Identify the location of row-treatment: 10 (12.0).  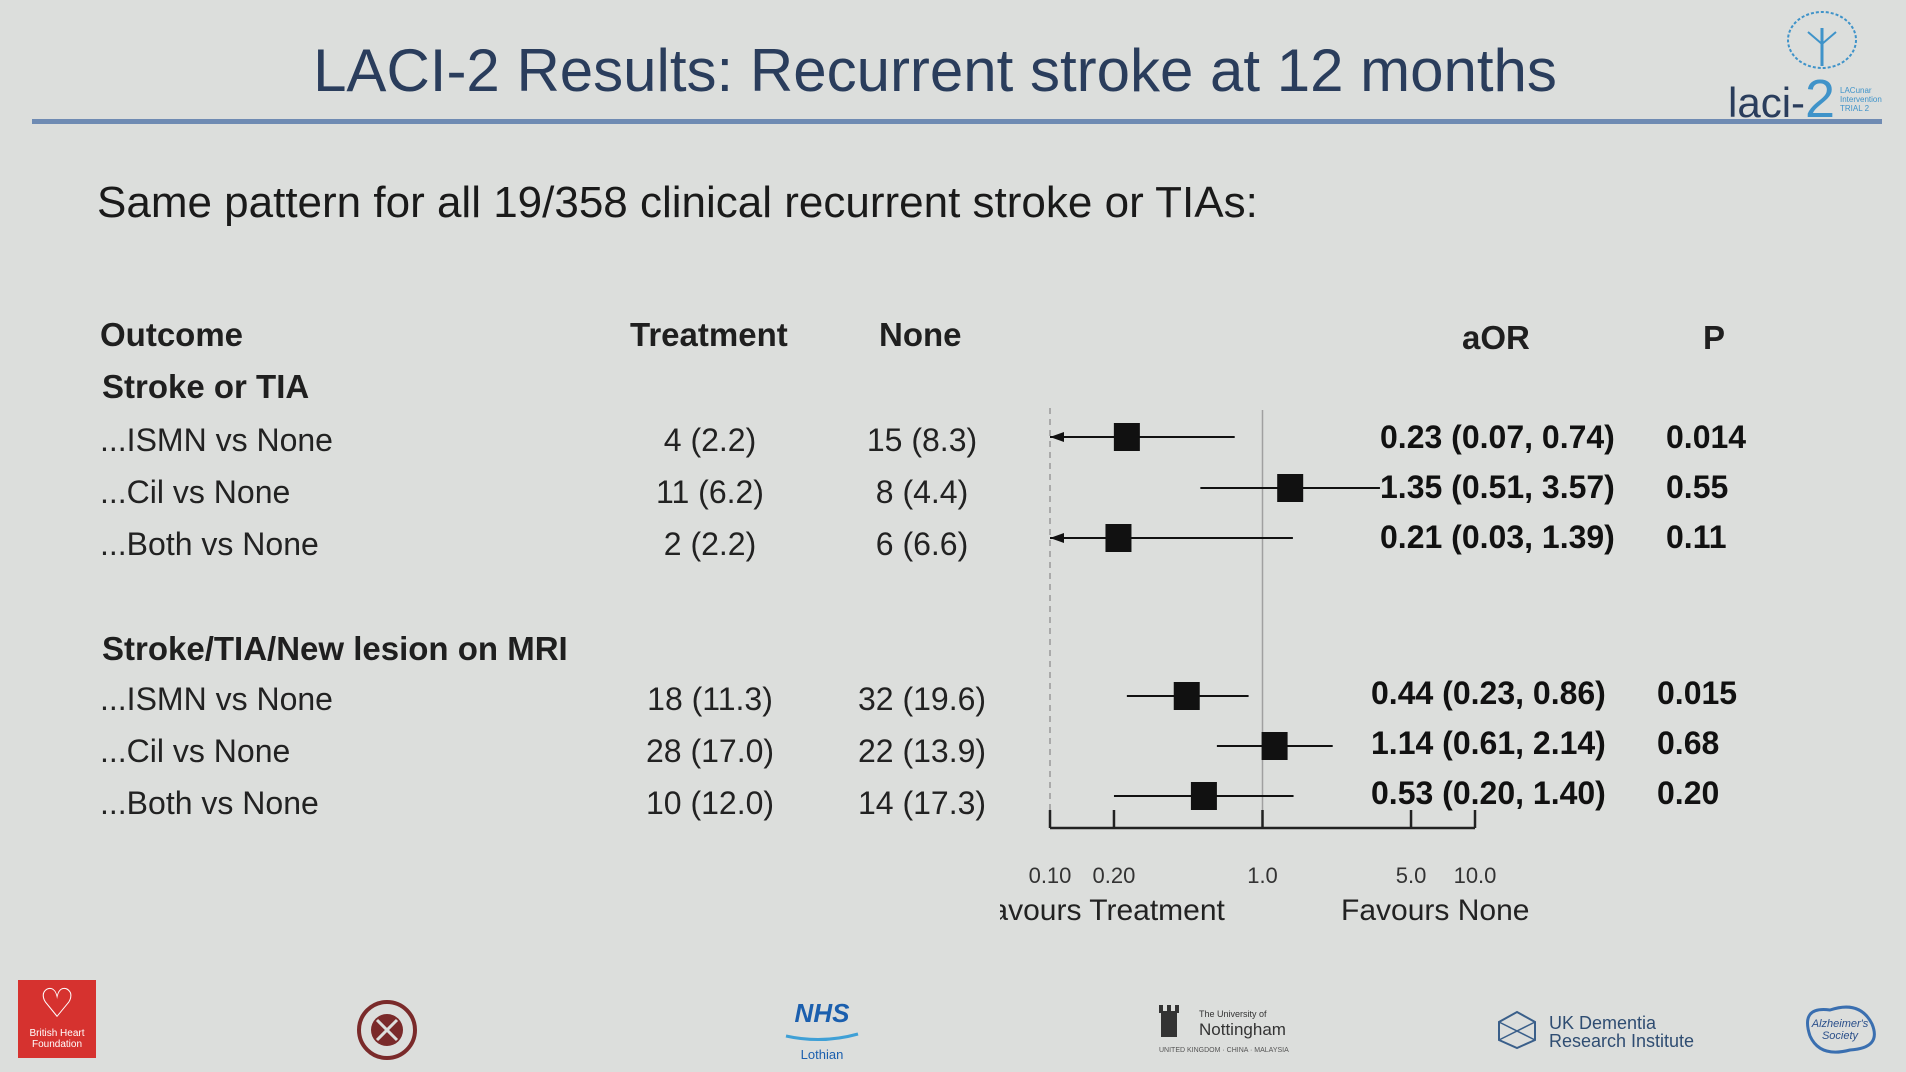
(710, 803).